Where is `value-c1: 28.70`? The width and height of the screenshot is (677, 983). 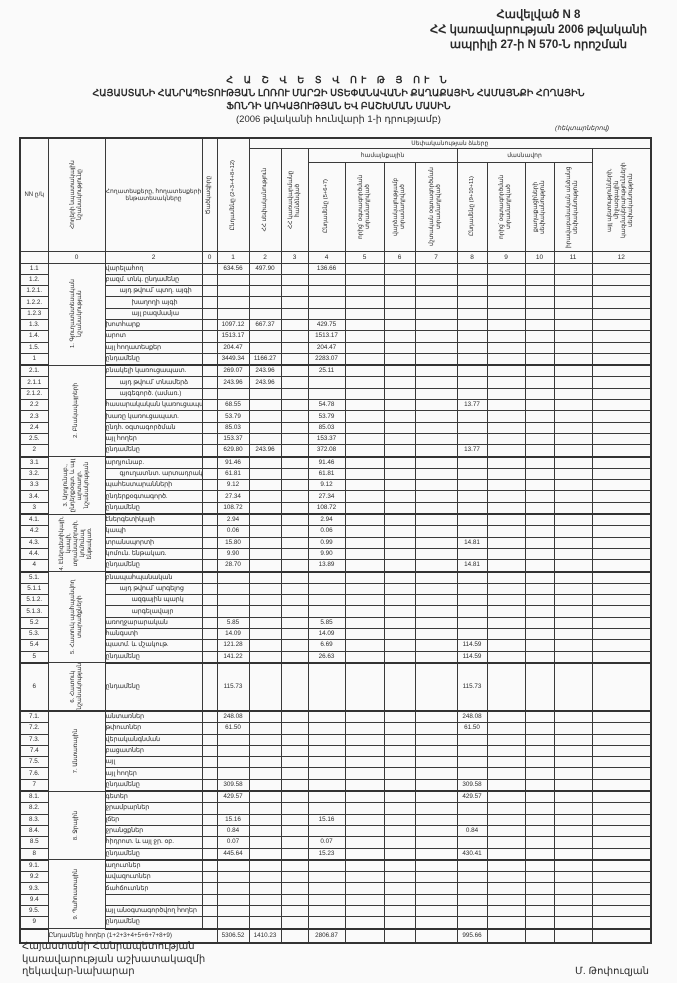 value-c1: 28.70 is located at coordinates (233, 566).